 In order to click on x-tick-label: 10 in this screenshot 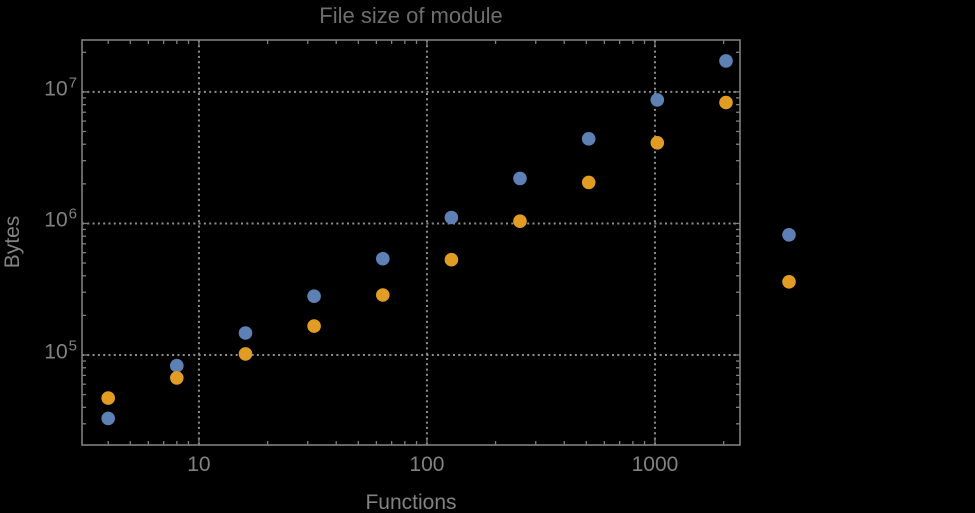, I will do `click(199, 464)`.